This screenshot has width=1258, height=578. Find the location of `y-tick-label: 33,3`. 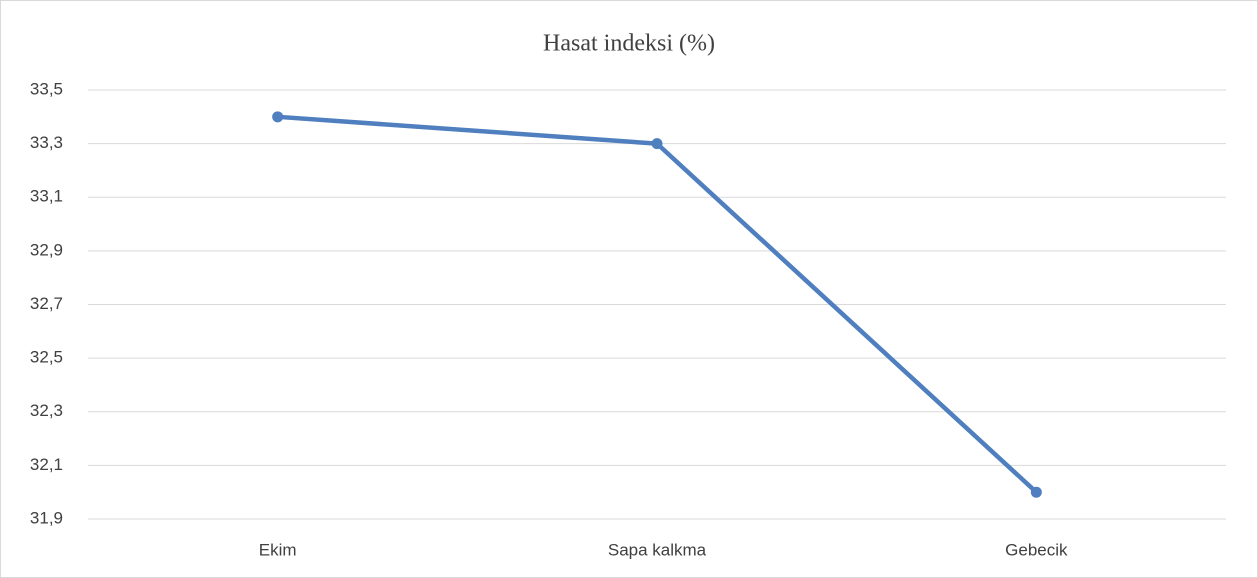

y-tick-label: 33,3 is located at coordinates (46, 142).